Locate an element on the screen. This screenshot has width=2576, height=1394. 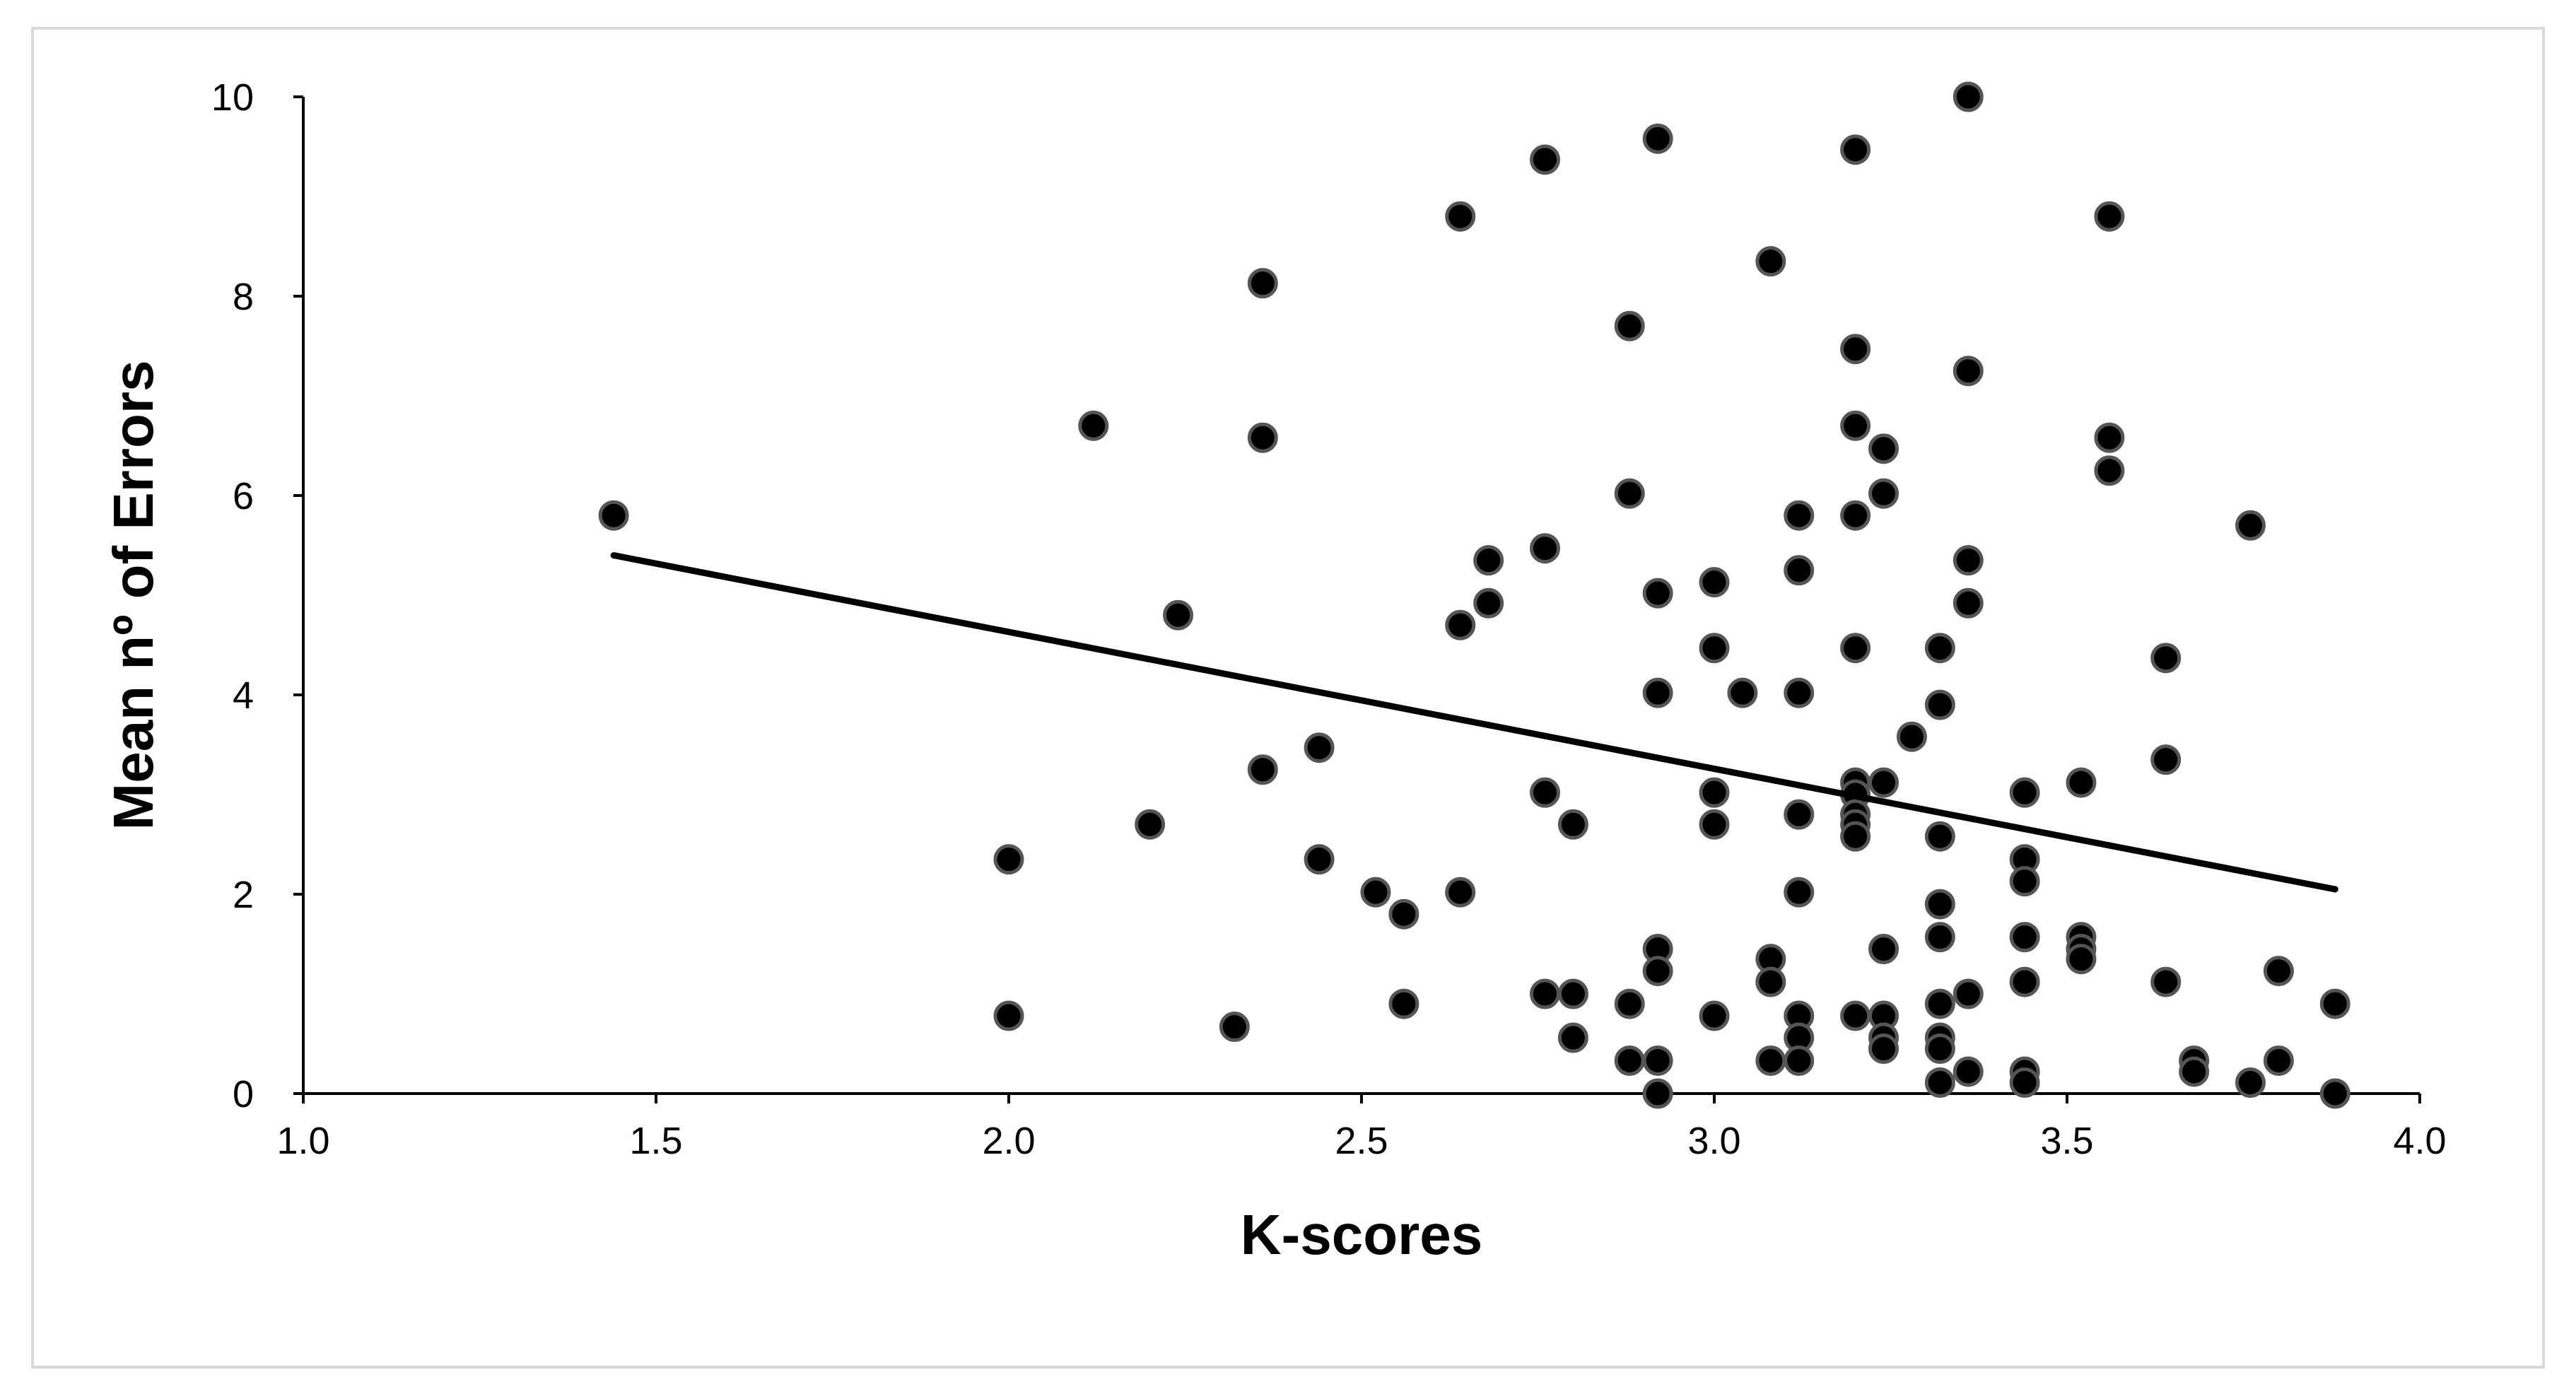
y-tick-label: 2 is located at coordinates (243, 895).